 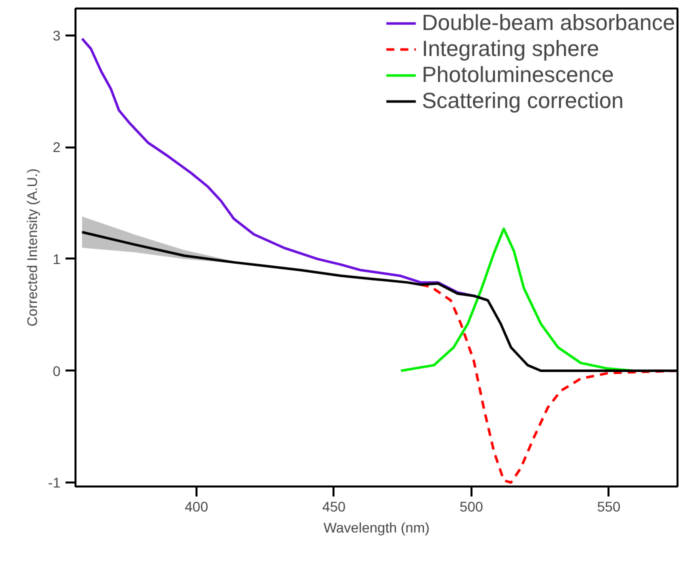 I want to click on legend-label: Scattering correction, so click(x=523, y=101).